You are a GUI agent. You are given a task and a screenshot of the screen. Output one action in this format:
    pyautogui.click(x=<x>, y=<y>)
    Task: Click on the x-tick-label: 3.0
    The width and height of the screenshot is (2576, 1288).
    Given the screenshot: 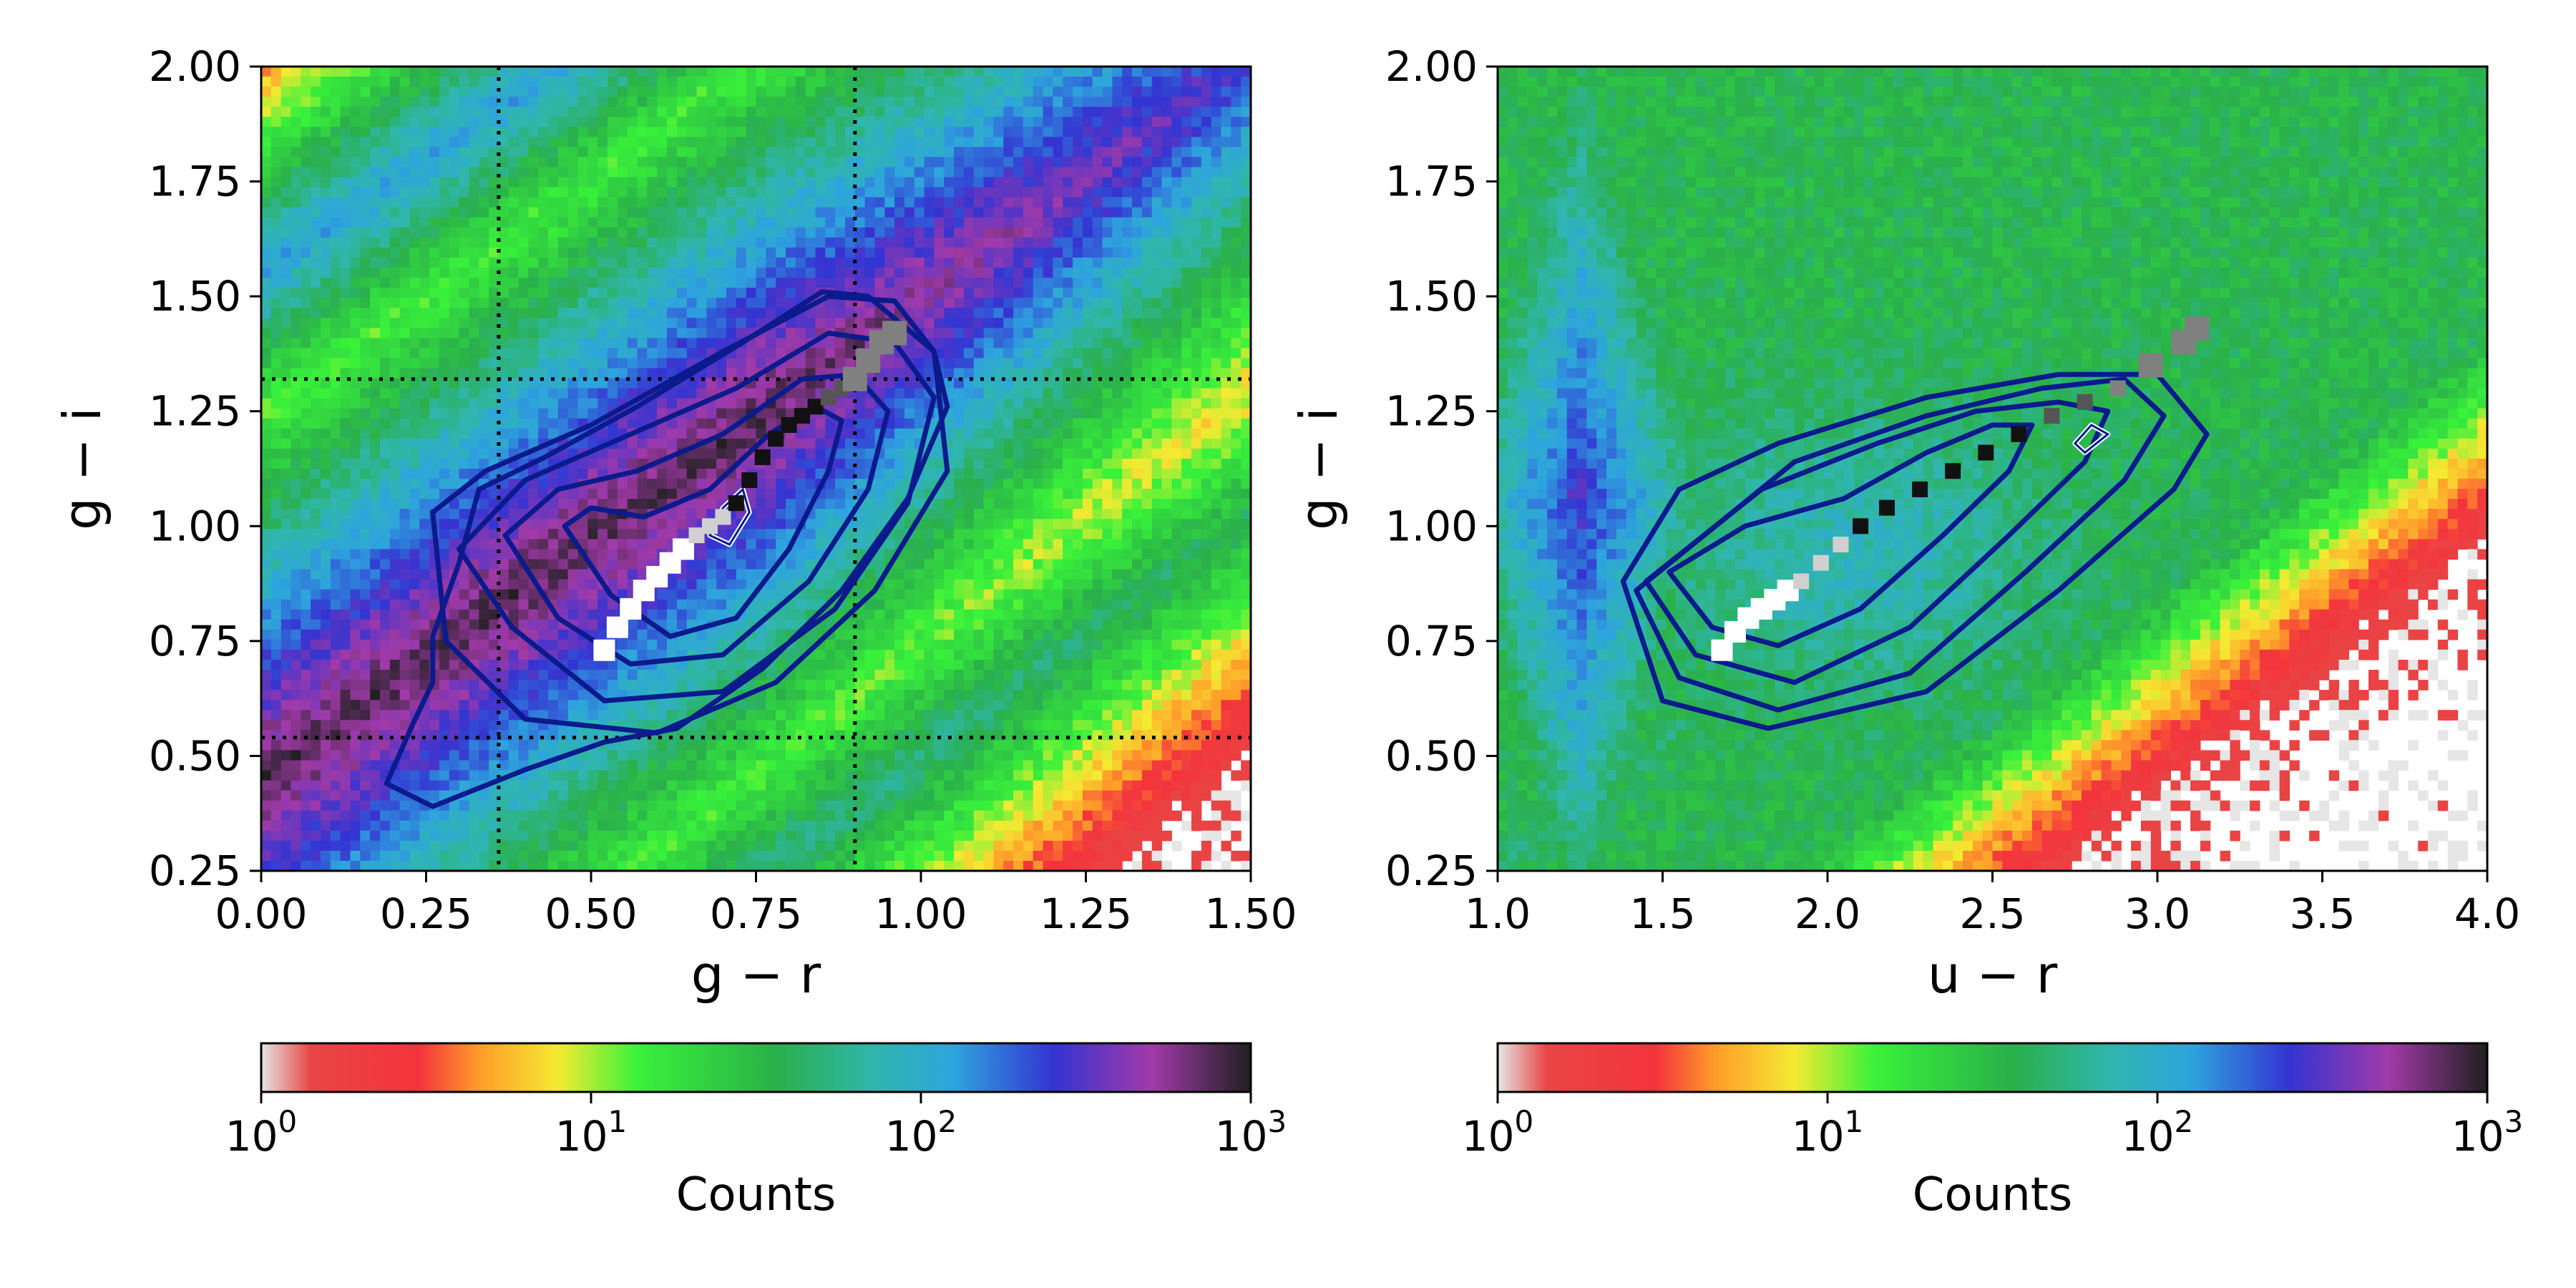 What is the action you would take?
    pyautogui.click(x=2157, y=913)
    